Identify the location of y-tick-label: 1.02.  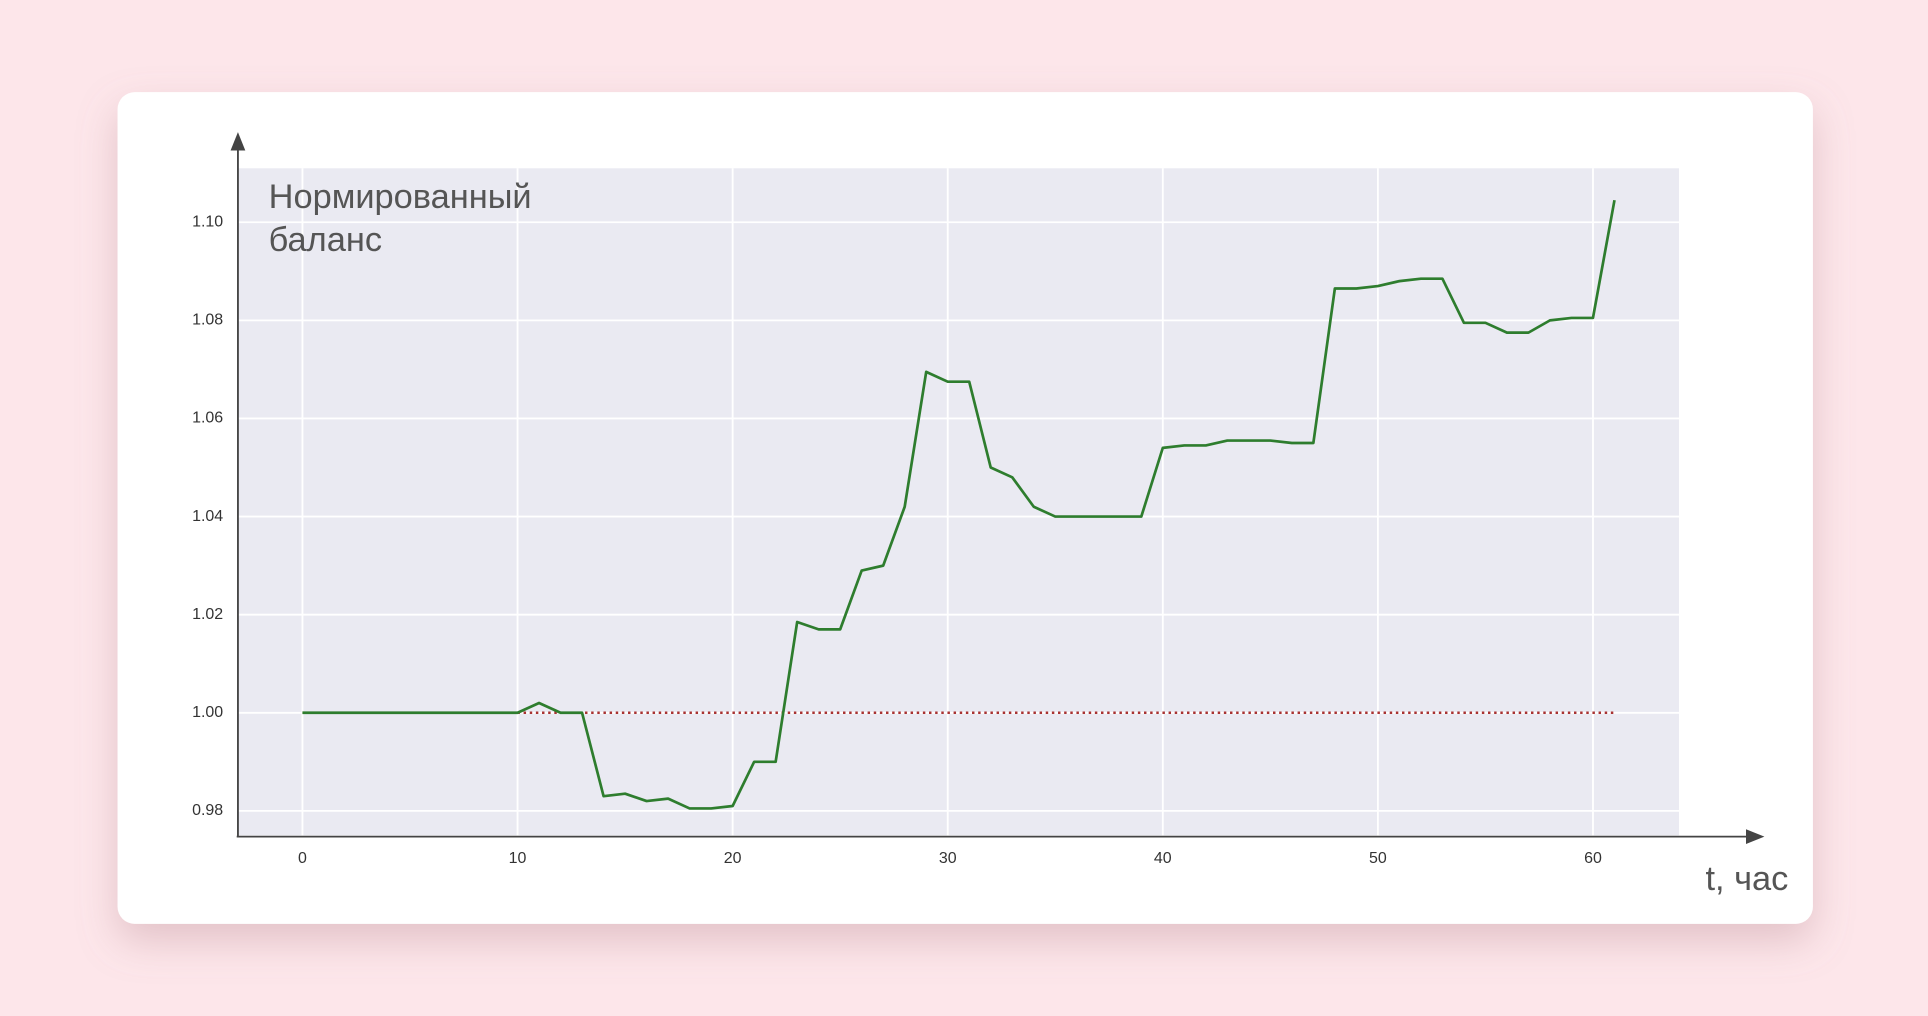
(207, 614).